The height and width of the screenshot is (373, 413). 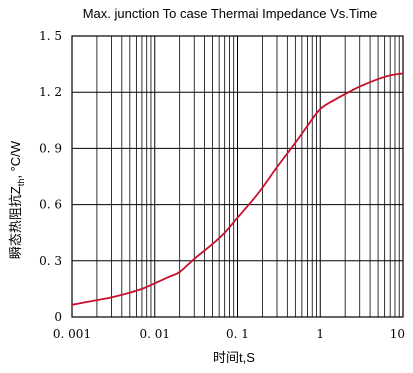 I want to click on y-axis-ticks: 0 0. 3 0. 6 0. 9 1. 2 1. 5, so click(x=50, y=176).